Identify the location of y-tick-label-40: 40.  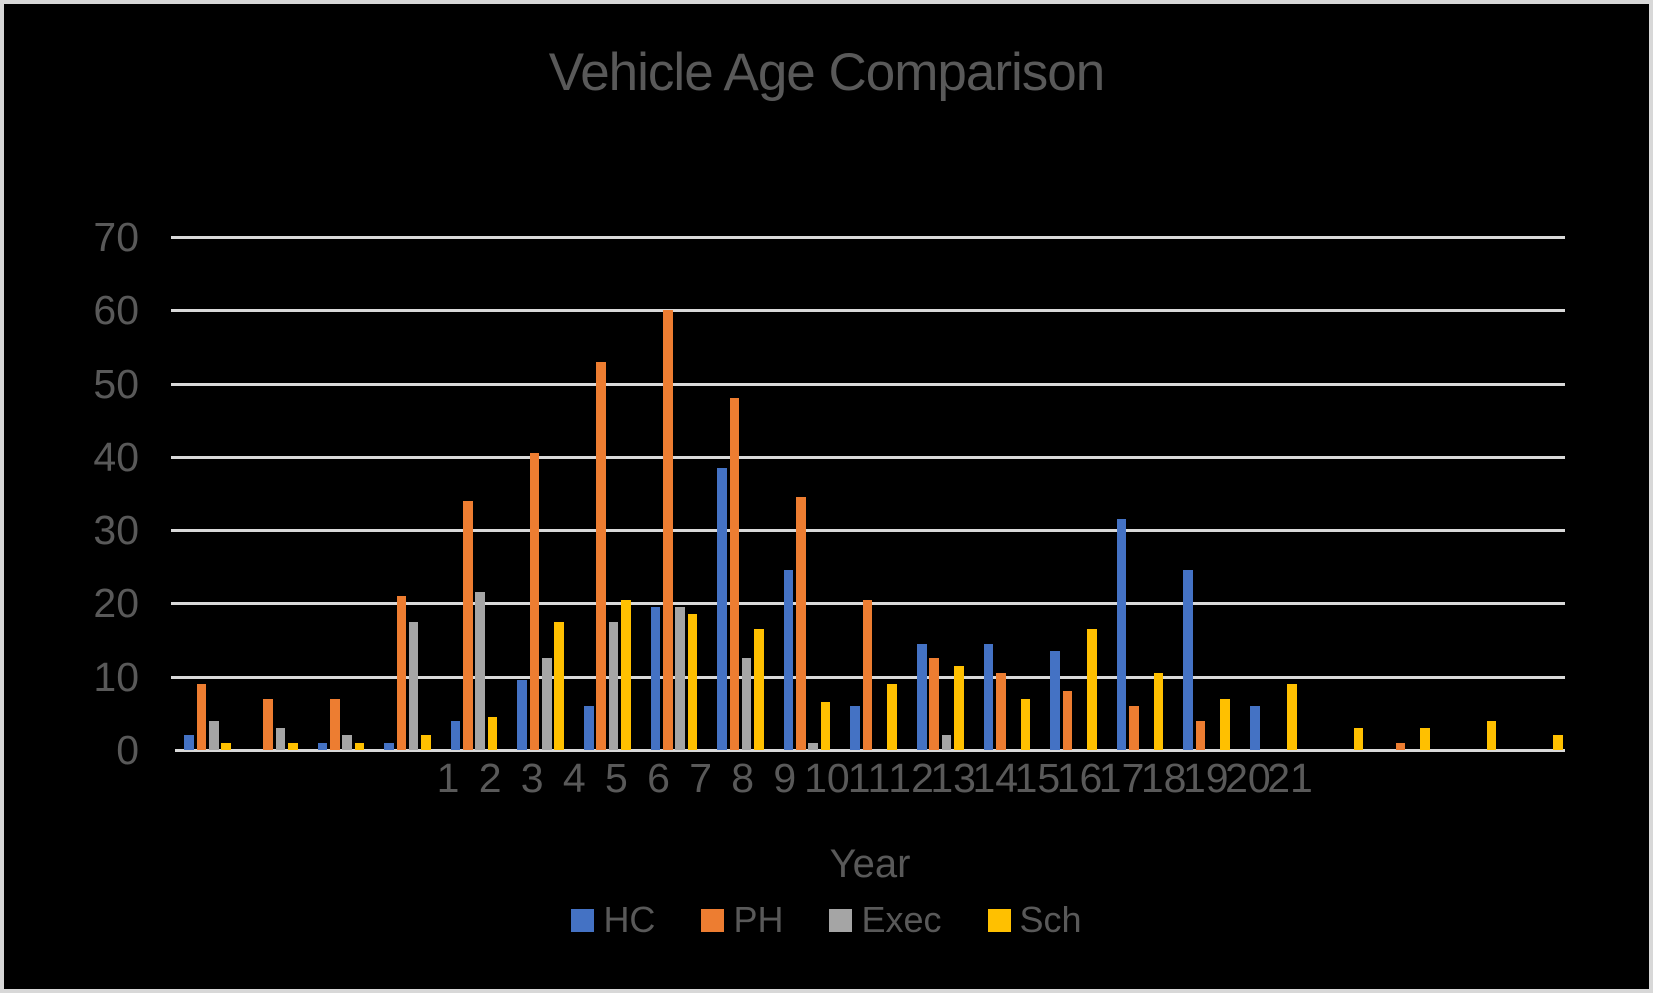
(116, 456).